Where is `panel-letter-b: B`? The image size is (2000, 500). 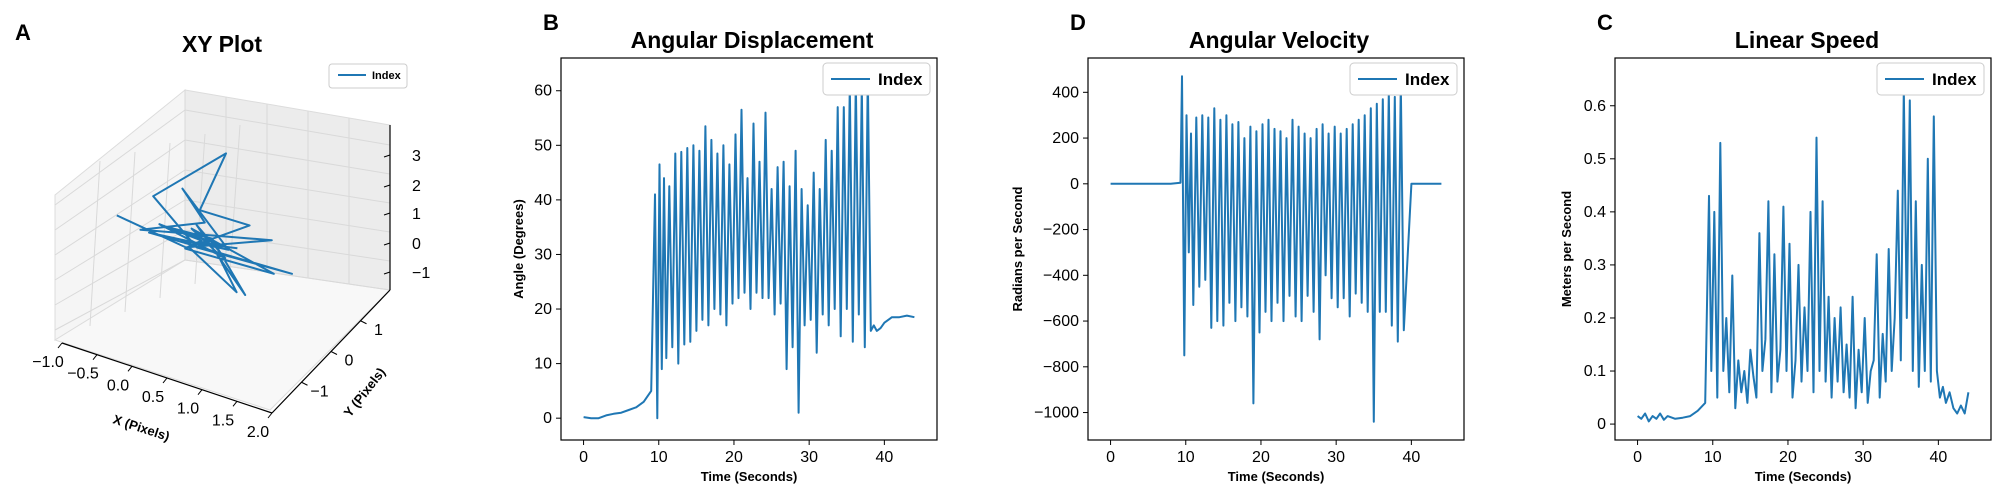
panel-letter-b: B is located at coordinates (551, 22).